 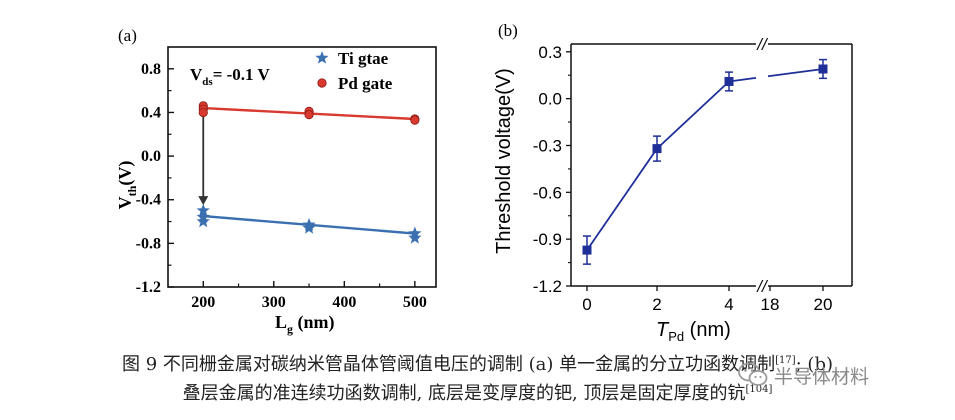 What do you see at coordinates (762, 286) in the screenshot?
I see `axis-break-bottom: //` at bounding box center [762, 286].